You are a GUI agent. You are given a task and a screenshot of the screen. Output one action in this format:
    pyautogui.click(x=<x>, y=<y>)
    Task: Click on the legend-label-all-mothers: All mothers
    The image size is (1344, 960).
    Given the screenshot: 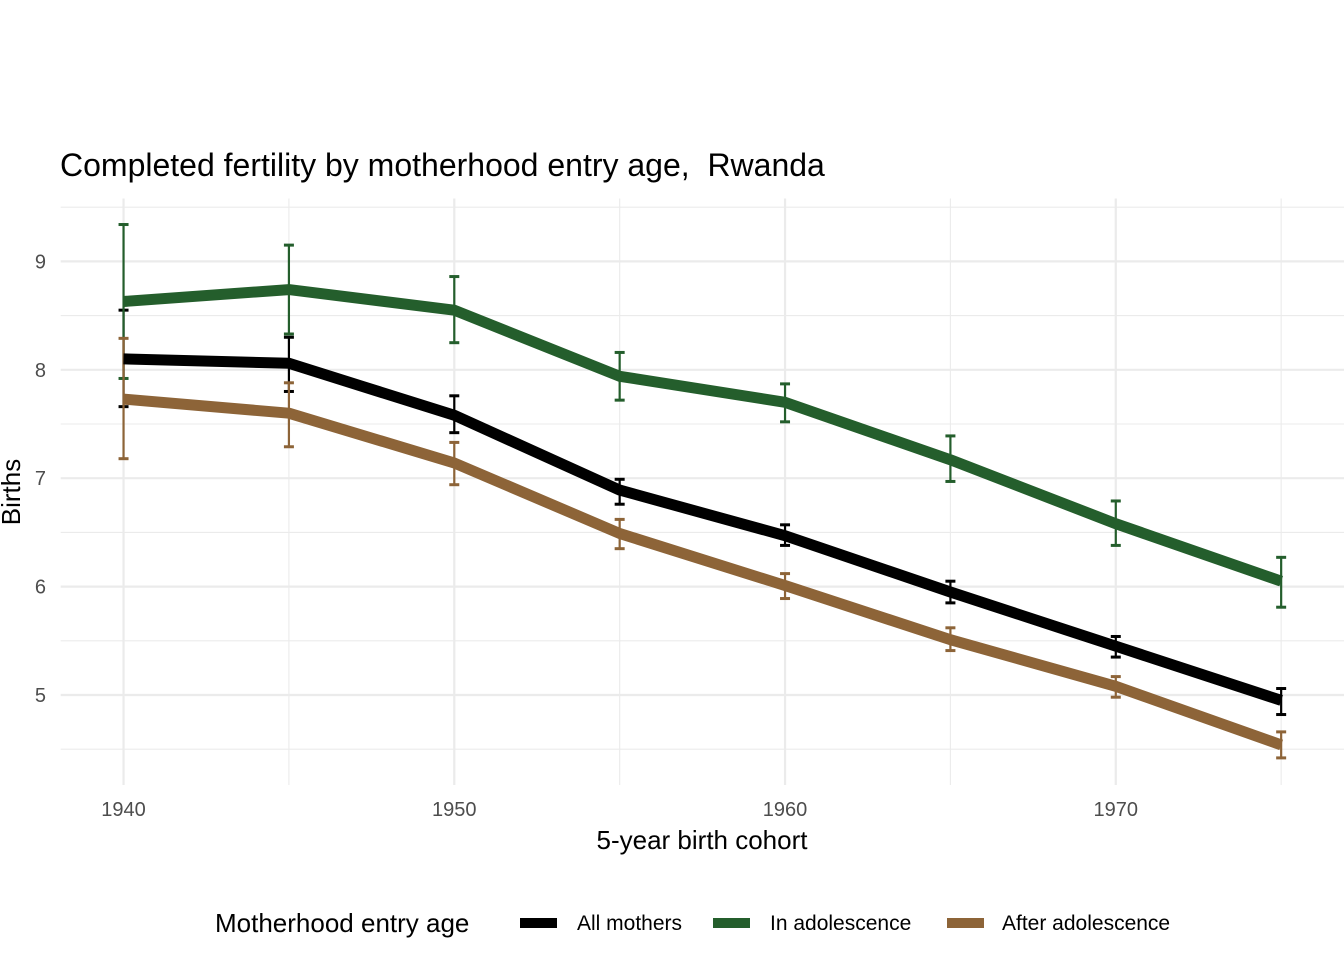 What is the action you would take?
    pyautogui.click(x=629, y=923)
    